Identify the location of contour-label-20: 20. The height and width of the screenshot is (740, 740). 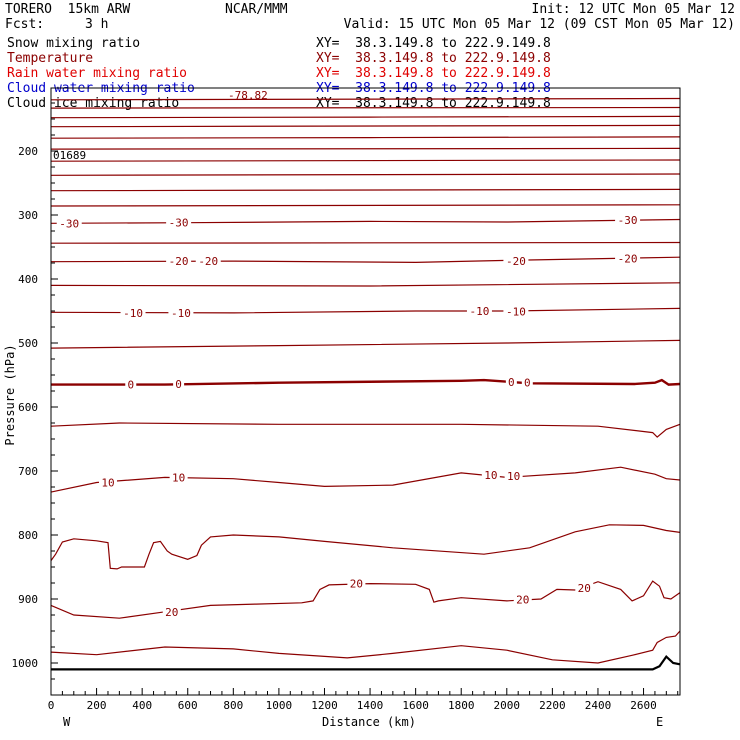
(522, 600).